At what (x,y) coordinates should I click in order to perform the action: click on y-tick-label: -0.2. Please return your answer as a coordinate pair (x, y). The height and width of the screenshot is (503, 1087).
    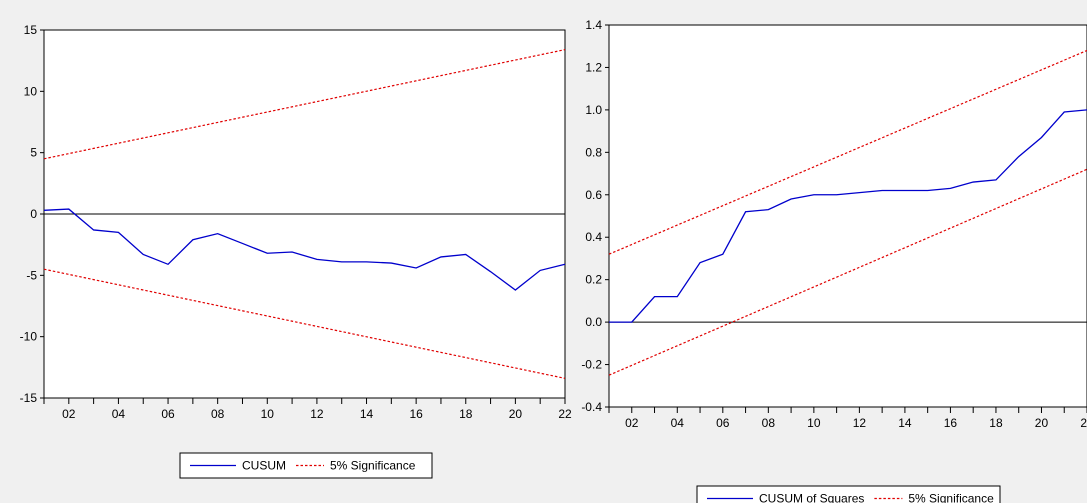
    Looking at the image, I should click on (591, 365).